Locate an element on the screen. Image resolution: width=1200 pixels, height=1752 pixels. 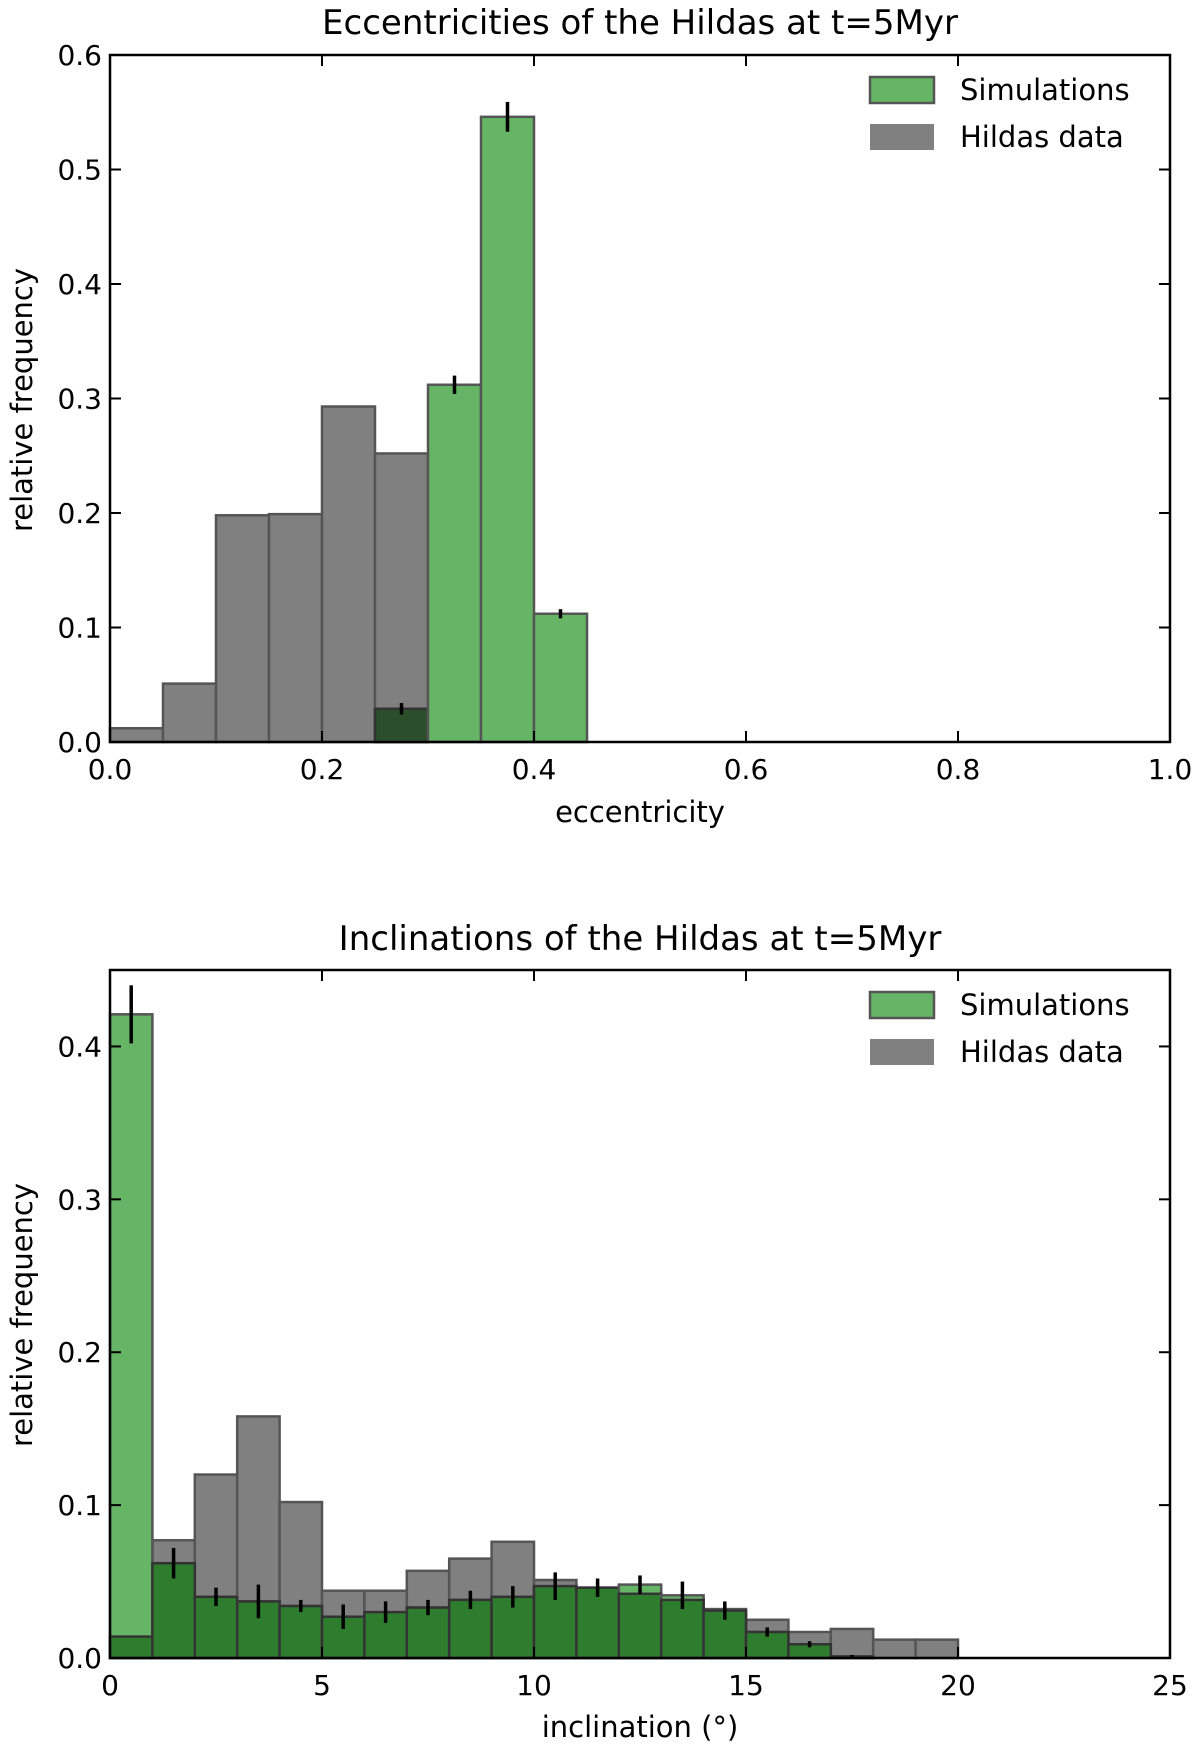
y-tick-label: 0.6 is located at coordinates (79, 55).